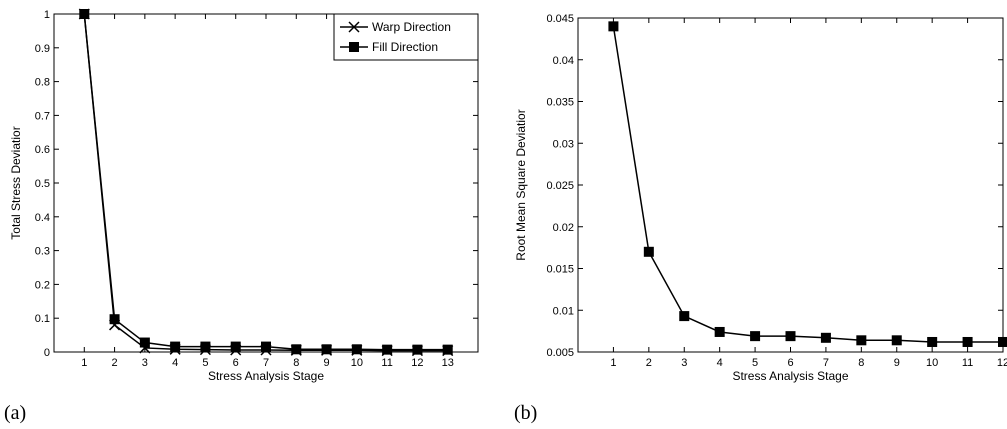 The height and width of the screenshot is (429, 1007). What do you see at coordinates (42, 218) in the screenshot?
I see `y-tick-label: 0.4` at bounding box center [42, 218].